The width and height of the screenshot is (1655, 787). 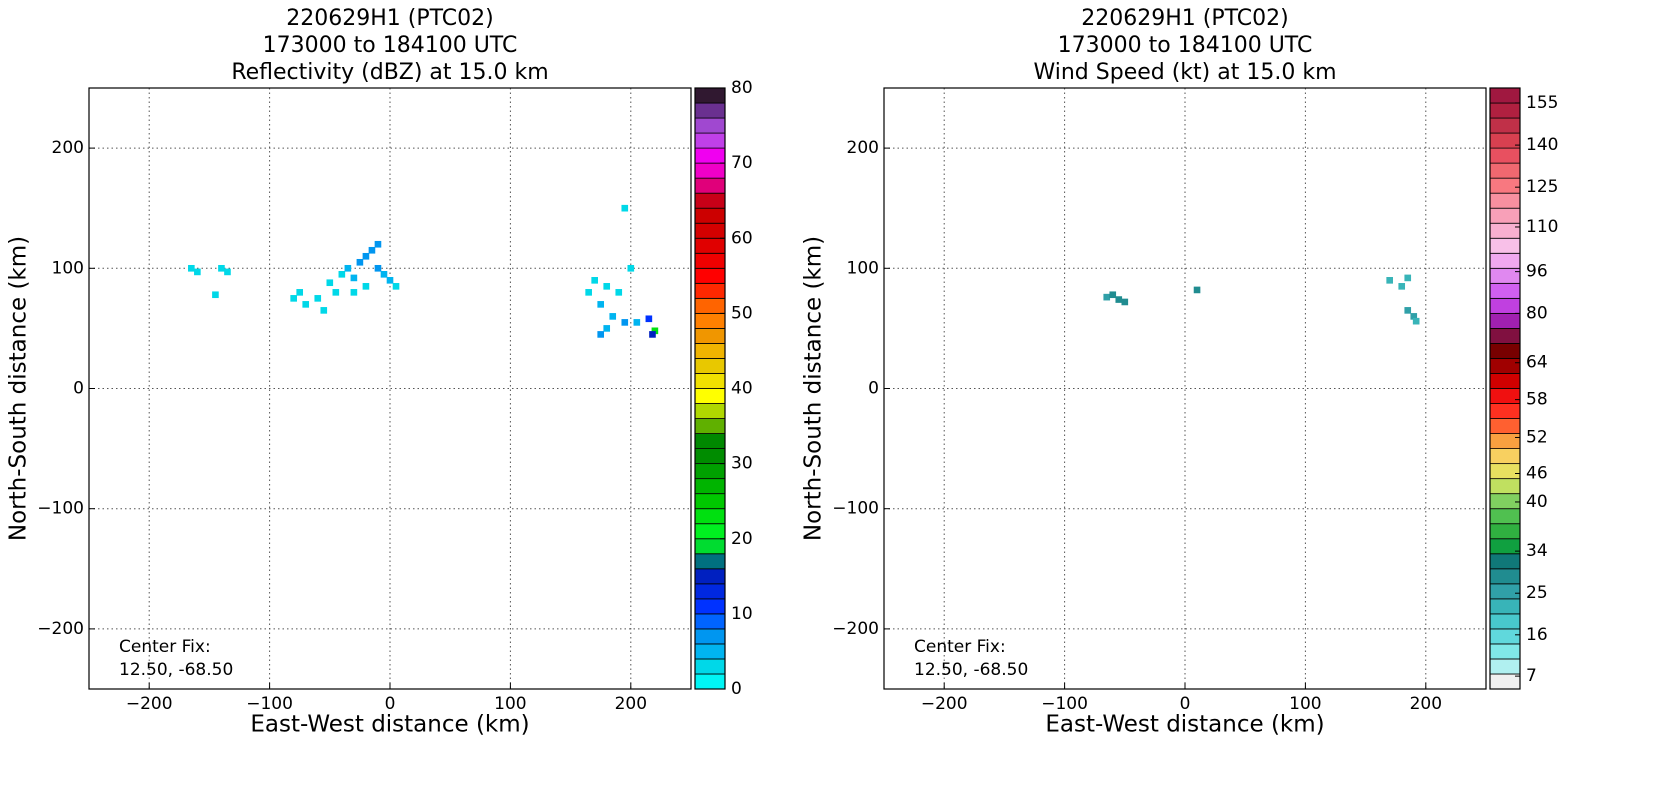 What do you see at coordinates (1542, 103) in the screenshot?
I see `colorbar-tick-label: 155` at bounding box center [1542, 103].